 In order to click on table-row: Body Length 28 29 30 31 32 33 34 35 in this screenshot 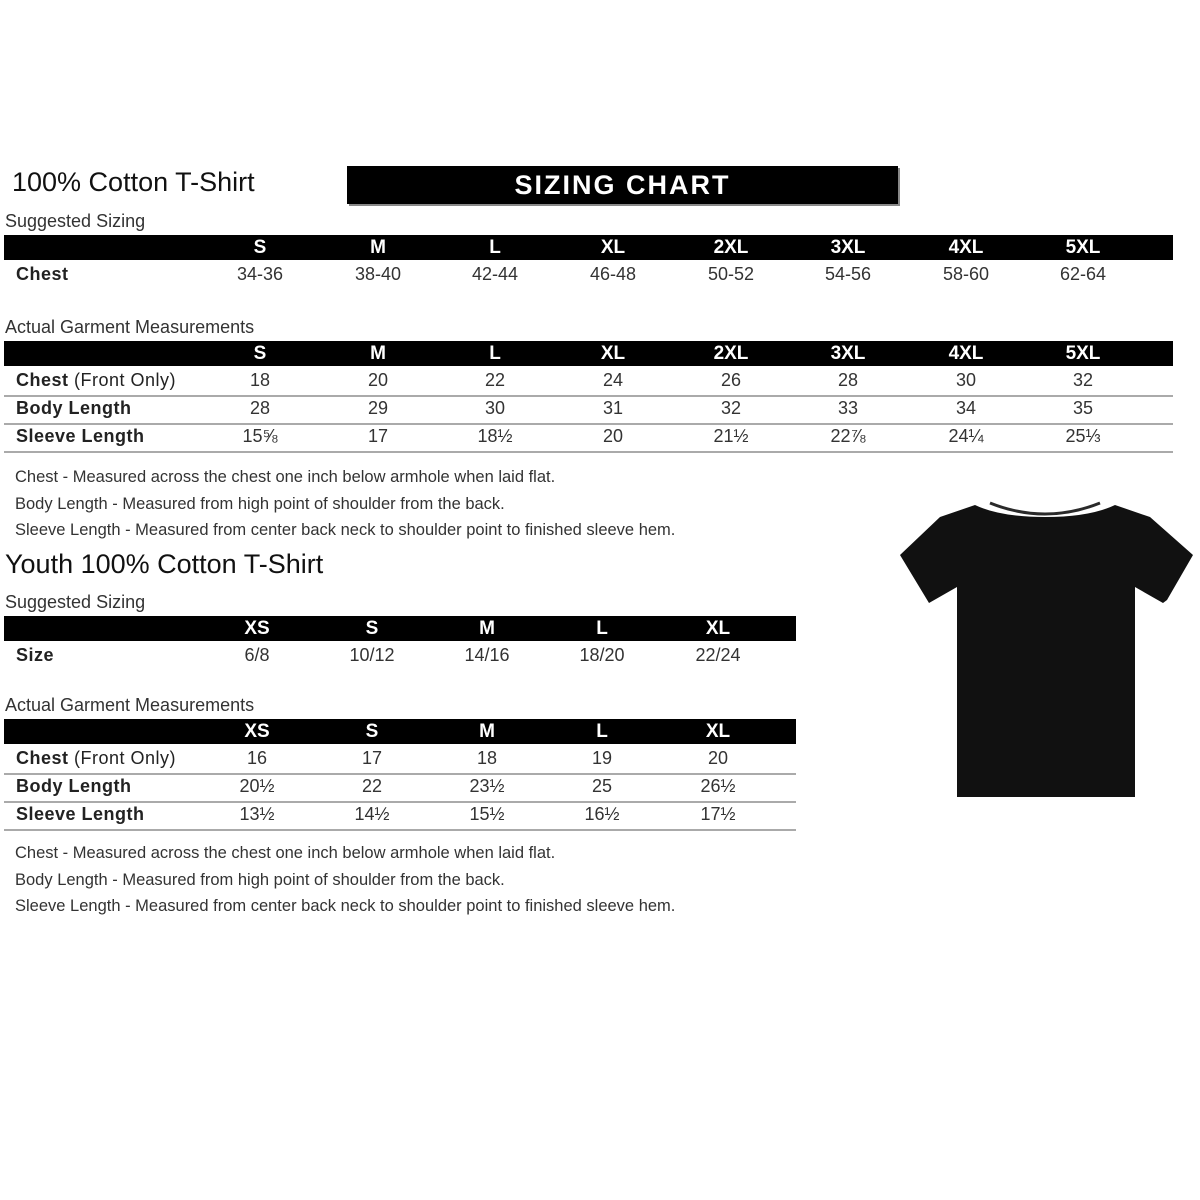, I will do `click(588, 410)`.